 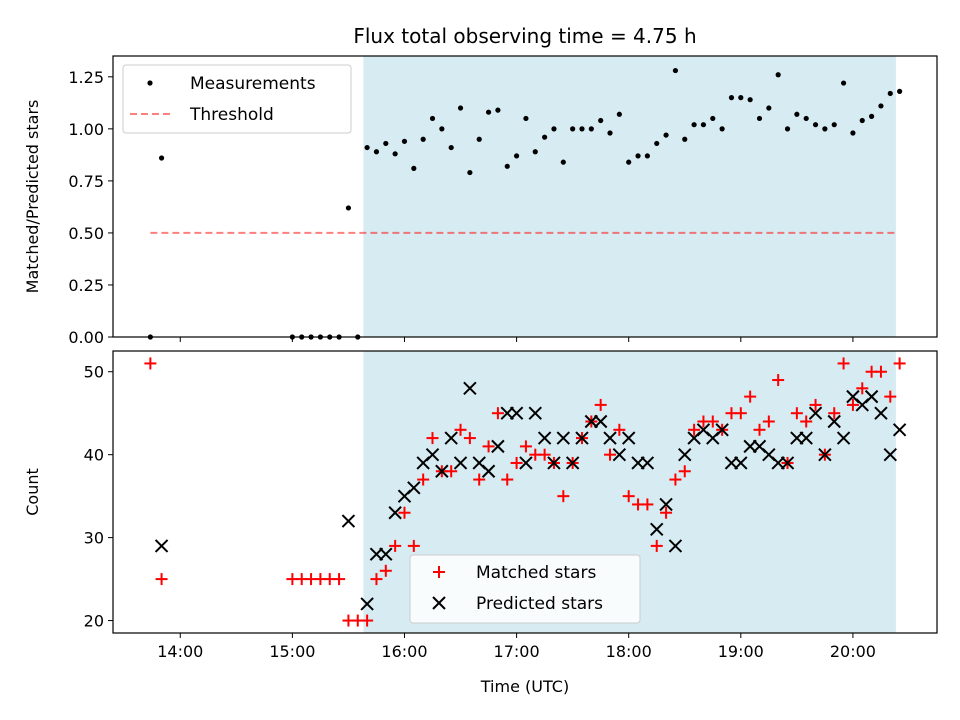 I want to click on x-tick-label: 15:00, so click(x=292, y=651).